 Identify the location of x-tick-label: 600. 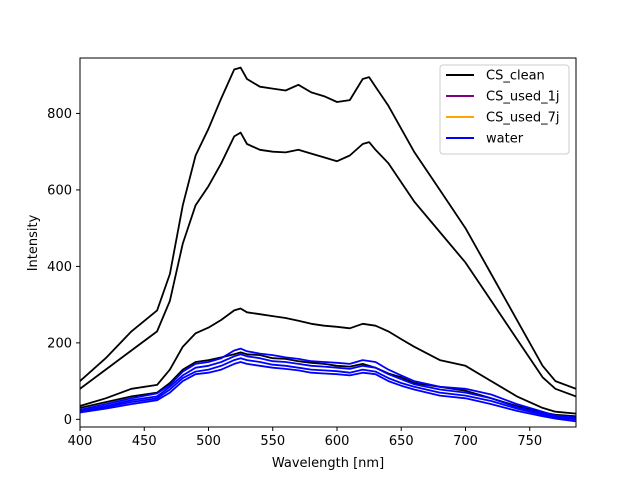
(337, 441).